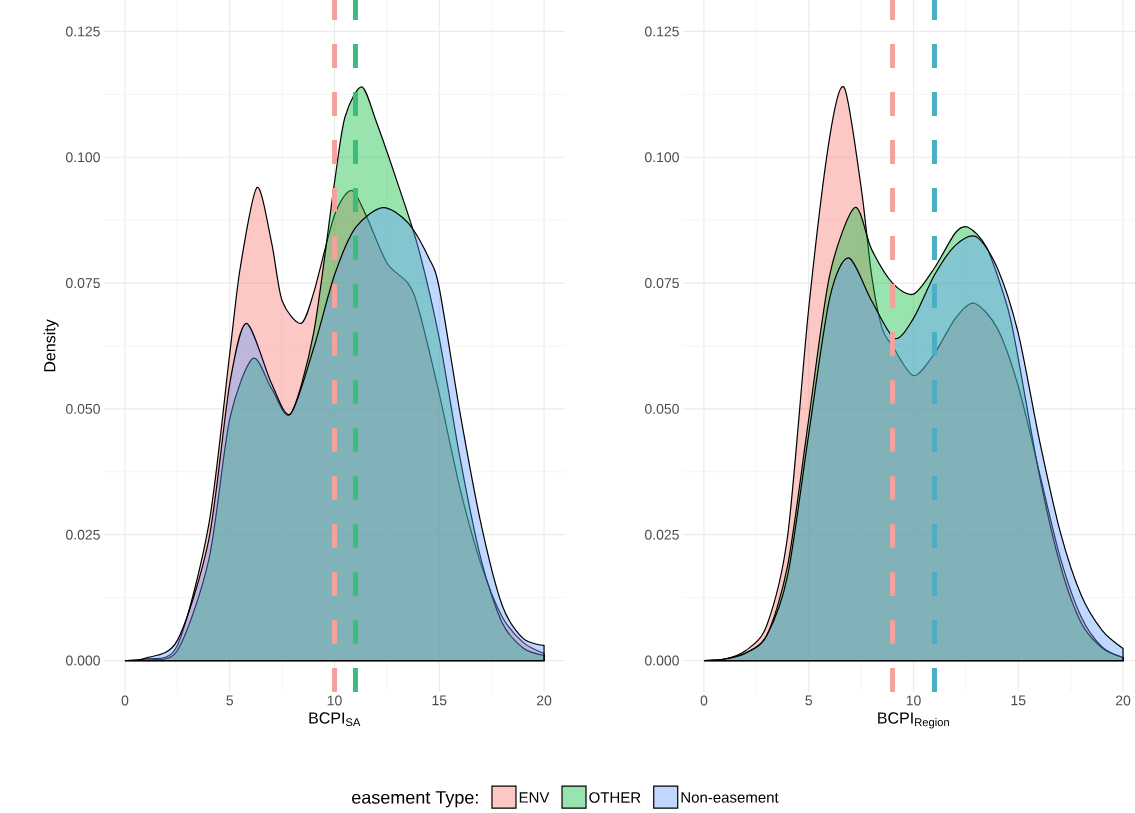  Describe the element at coordinates (534, 797) in the screenshot. I see `legend-label: ENV` at that location.